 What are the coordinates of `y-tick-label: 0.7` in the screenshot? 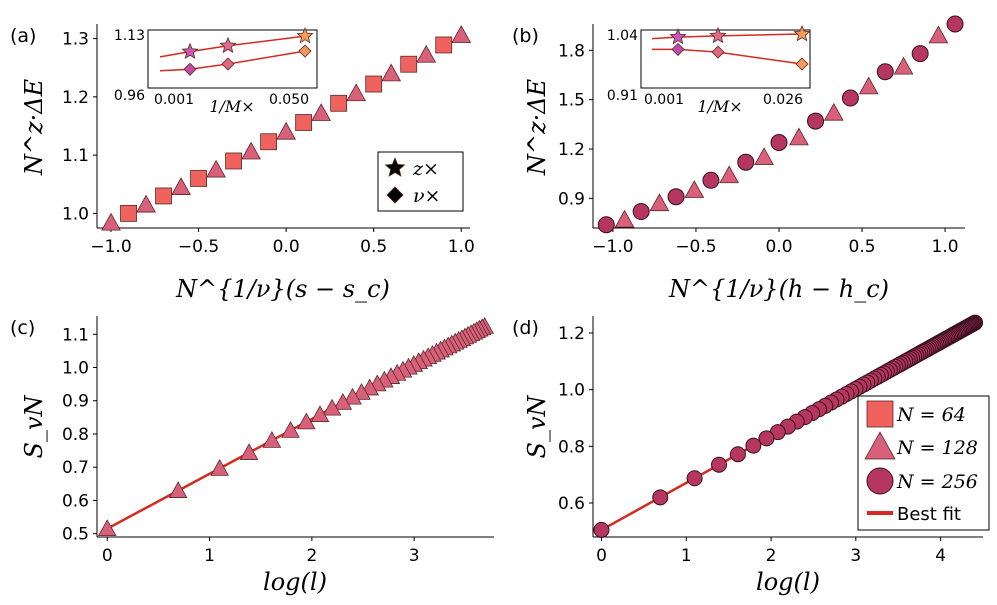 It's located at (75, 468).